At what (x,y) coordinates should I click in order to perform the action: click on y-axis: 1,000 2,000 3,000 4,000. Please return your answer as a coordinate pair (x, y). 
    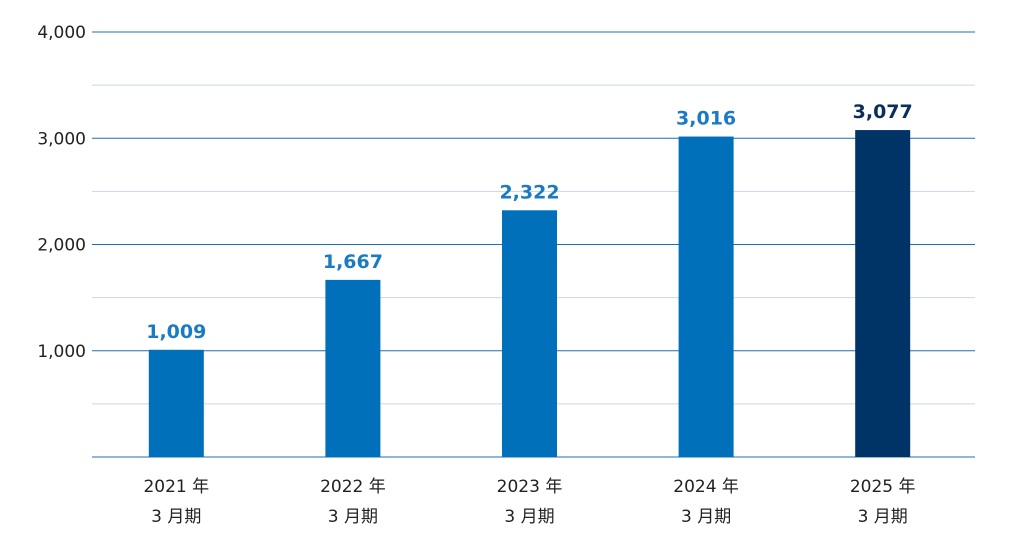
    Looking at the image, I should click on (61, 192).